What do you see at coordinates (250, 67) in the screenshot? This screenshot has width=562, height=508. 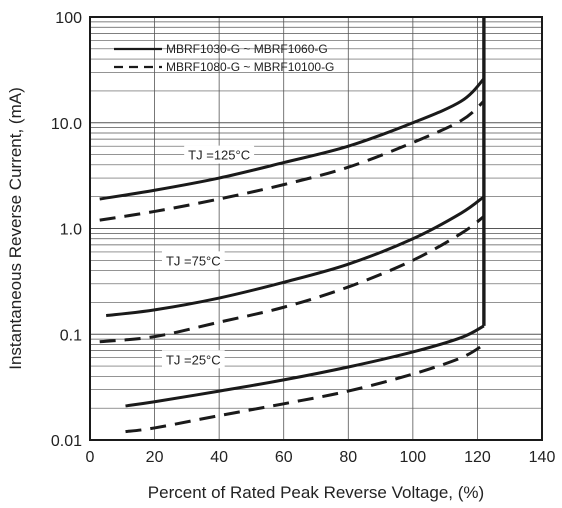 I see `legend-entry-dashed: MBRF1080-G ~ MBRF10100-G` at bounding box center [250, 67].